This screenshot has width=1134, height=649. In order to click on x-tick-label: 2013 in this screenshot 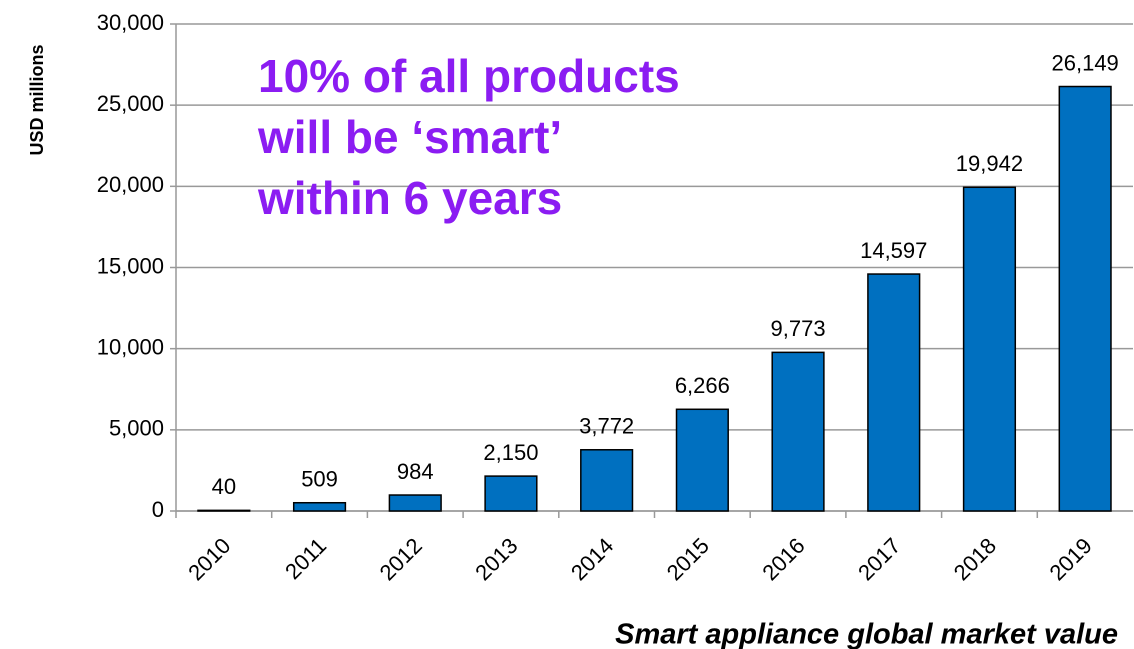, I will do `click(496, 559)`.